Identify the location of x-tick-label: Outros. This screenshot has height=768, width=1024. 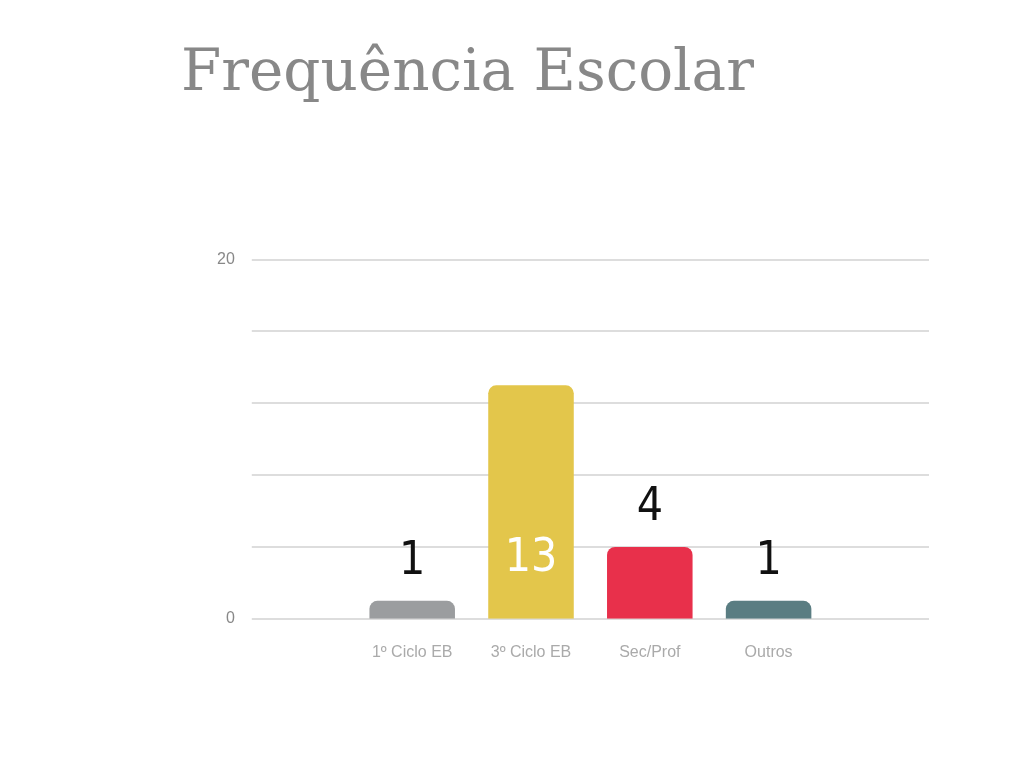
(768, 651).